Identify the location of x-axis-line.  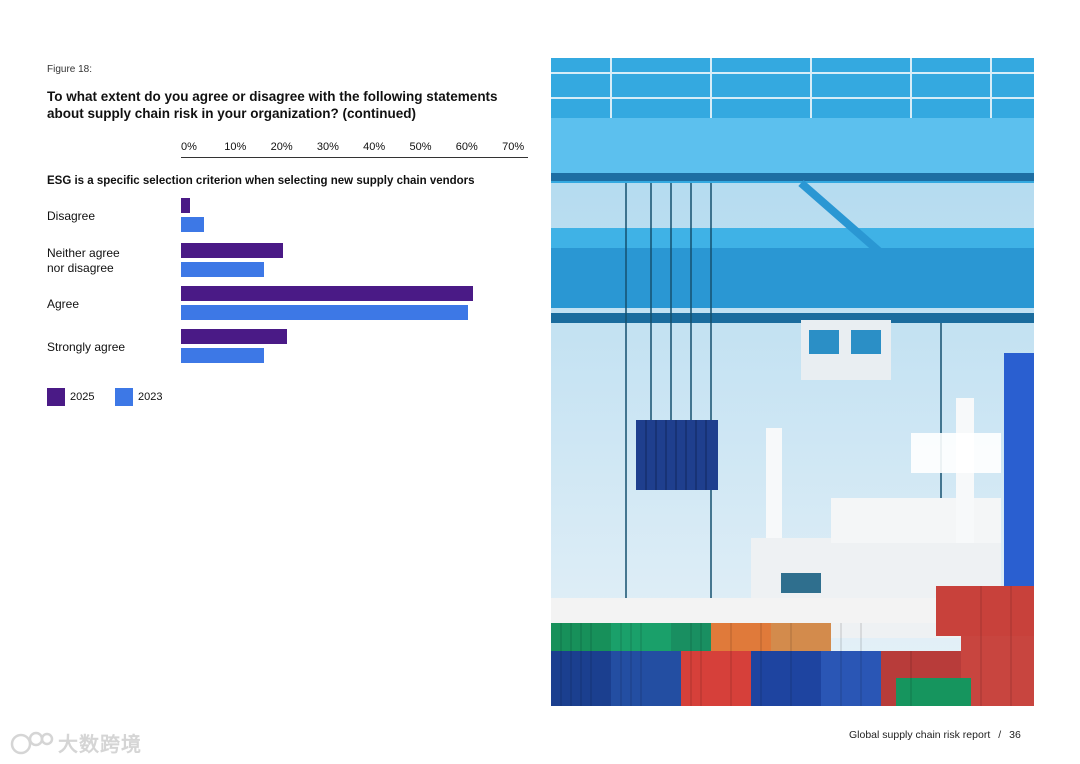
(354, 157).